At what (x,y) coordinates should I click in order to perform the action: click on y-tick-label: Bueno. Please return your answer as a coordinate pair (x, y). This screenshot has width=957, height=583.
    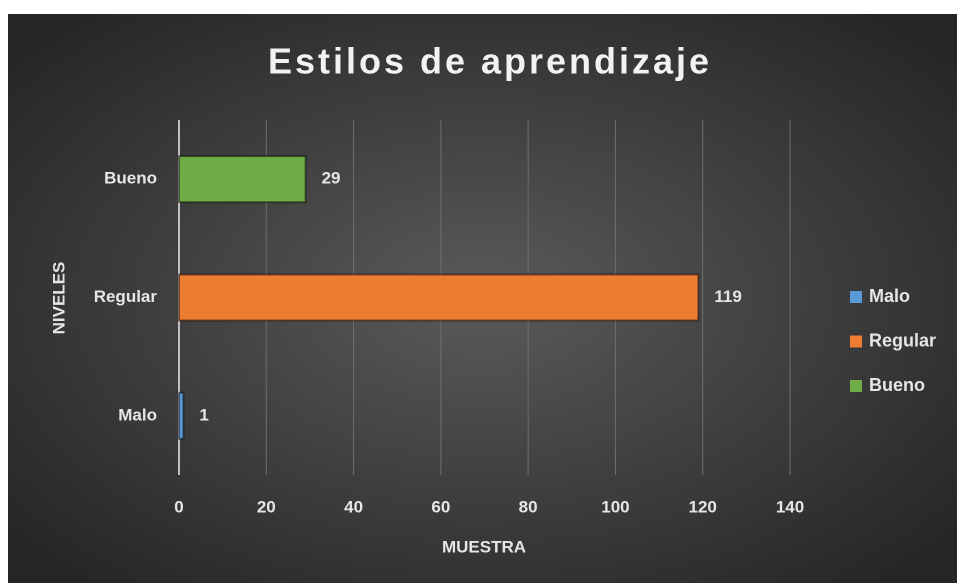
    Looking at the image, I should click on (130, 178).